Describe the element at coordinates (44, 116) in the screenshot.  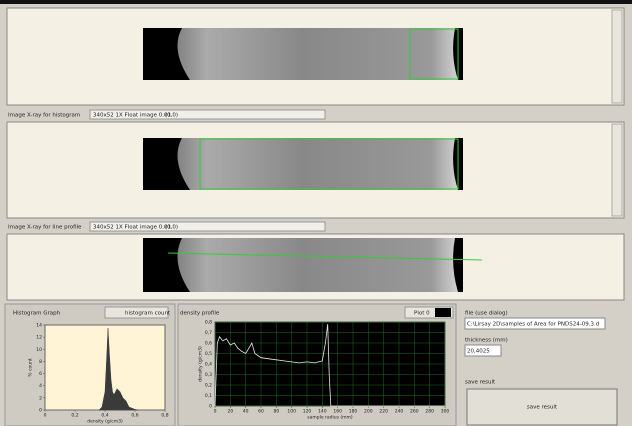
I see `panel-label: Image X-ray for histogram` at that location.